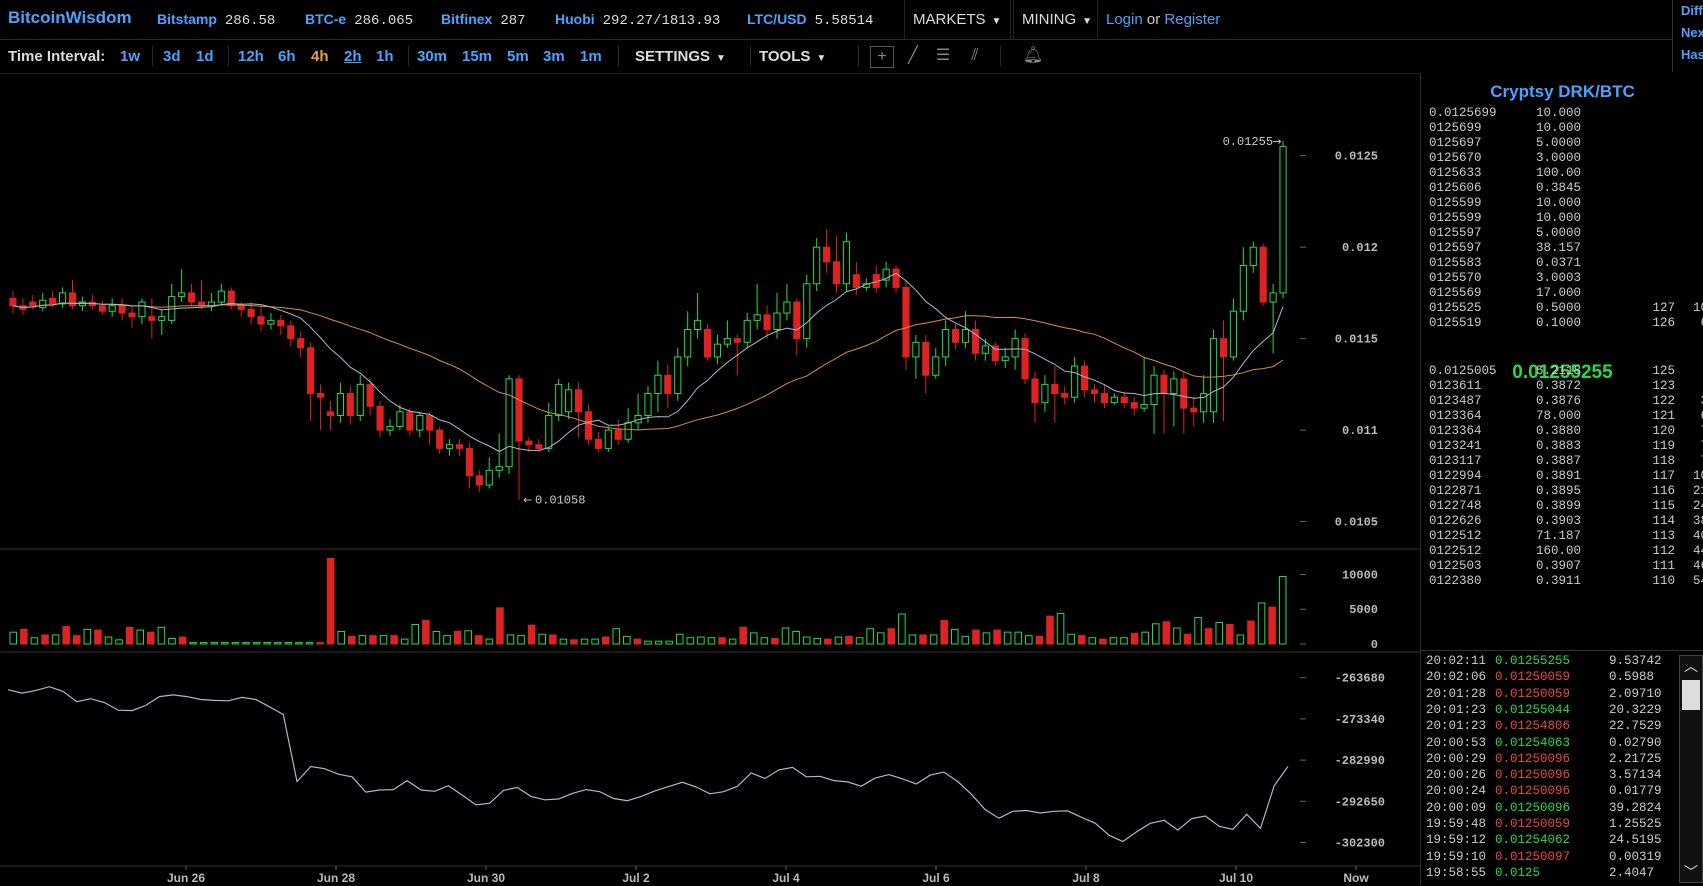 Image resolution: width=1703 pixels, height=886 pixels. Describe the element at coordinates (1691, 769) in the screenshot. I see `trade-scrollbar: ︿ ﹀` at that location.